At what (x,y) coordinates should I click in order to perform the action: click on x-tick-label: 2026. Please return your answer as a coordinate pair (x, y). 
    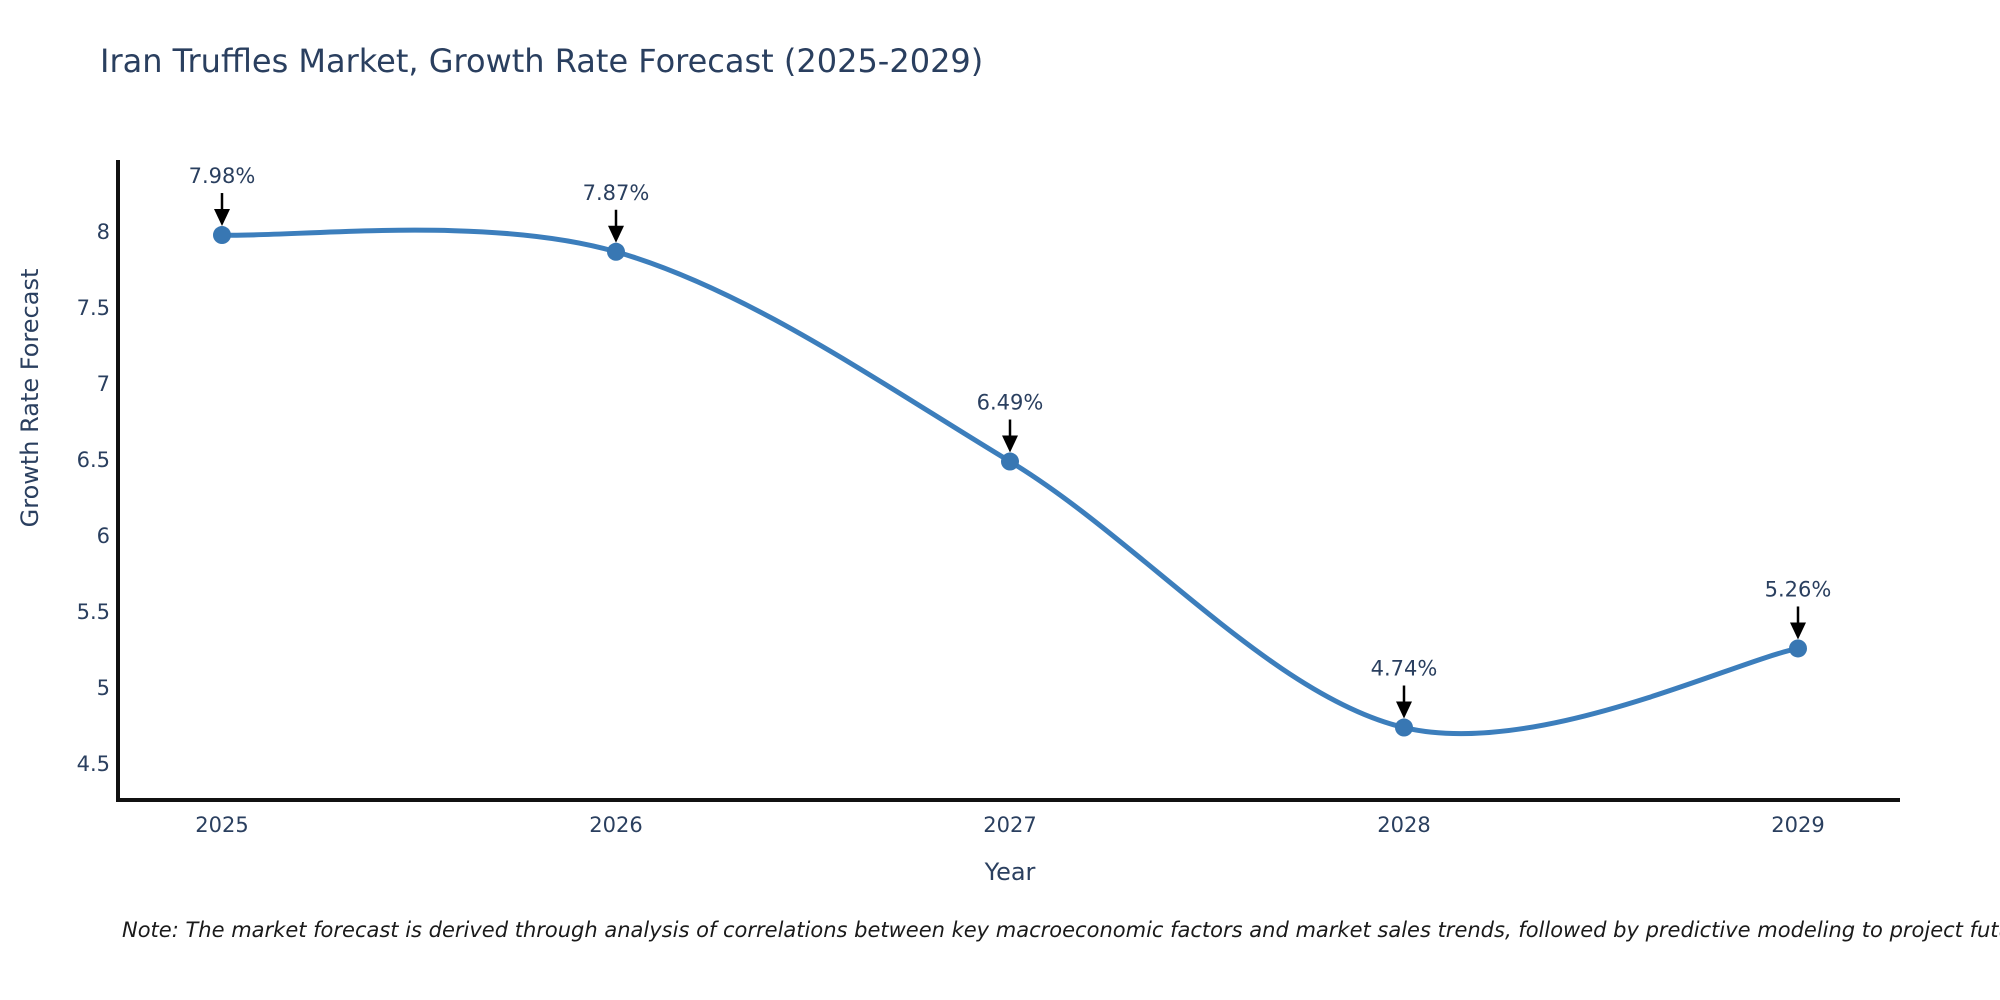
    Looking at the image, I should click on (615, 825).